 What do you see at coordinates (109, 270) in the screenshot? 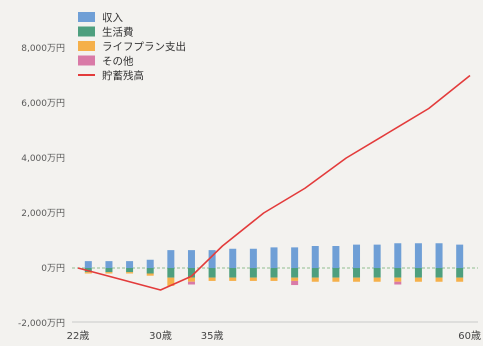
I see `bar-生活費-25` at bounding box center [109, 270].